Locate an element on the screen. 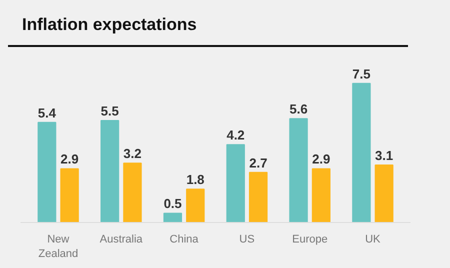 This screenshot has height=268, width=450. data-label: 5.6 is located at coordinates (298, 109).